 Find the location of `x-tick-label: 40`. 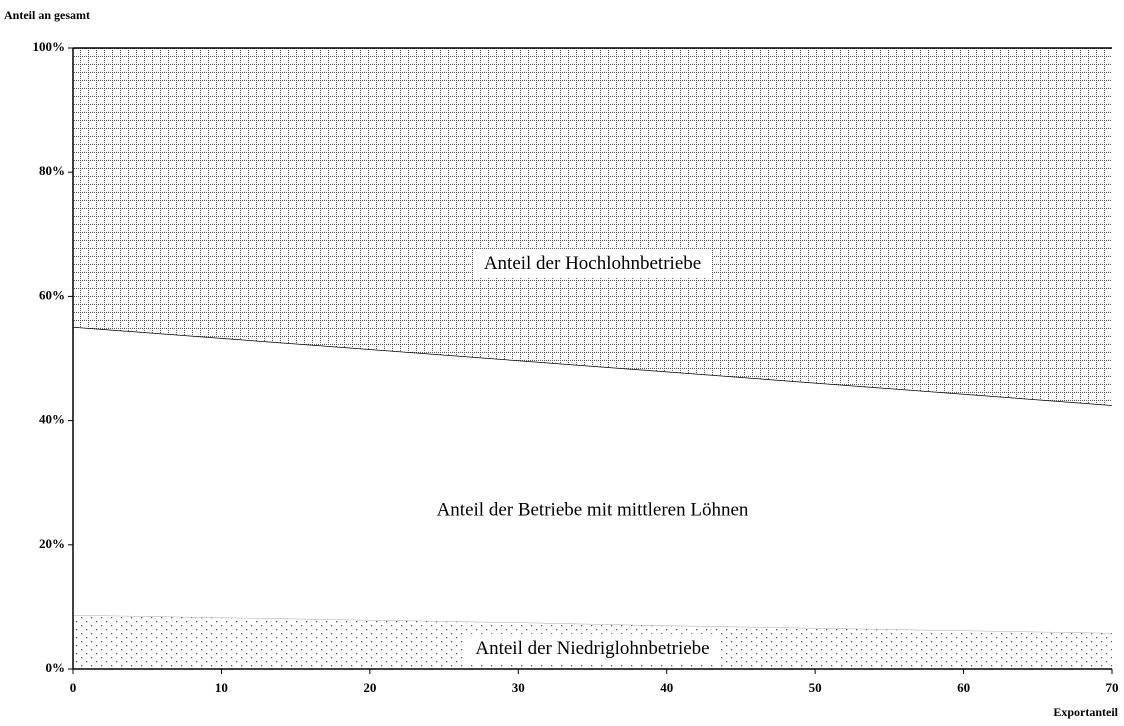

x-tick-label: 40 is located at coordinates (666, 687).